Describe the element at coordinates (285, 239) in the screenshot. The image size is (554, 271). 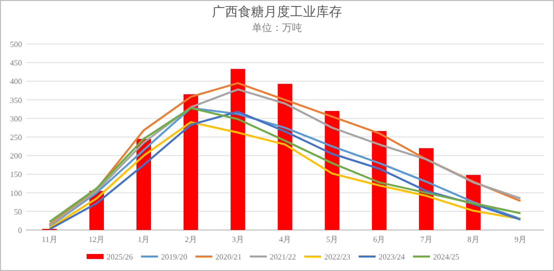
I see `x-tick-label: 4月` at that location.